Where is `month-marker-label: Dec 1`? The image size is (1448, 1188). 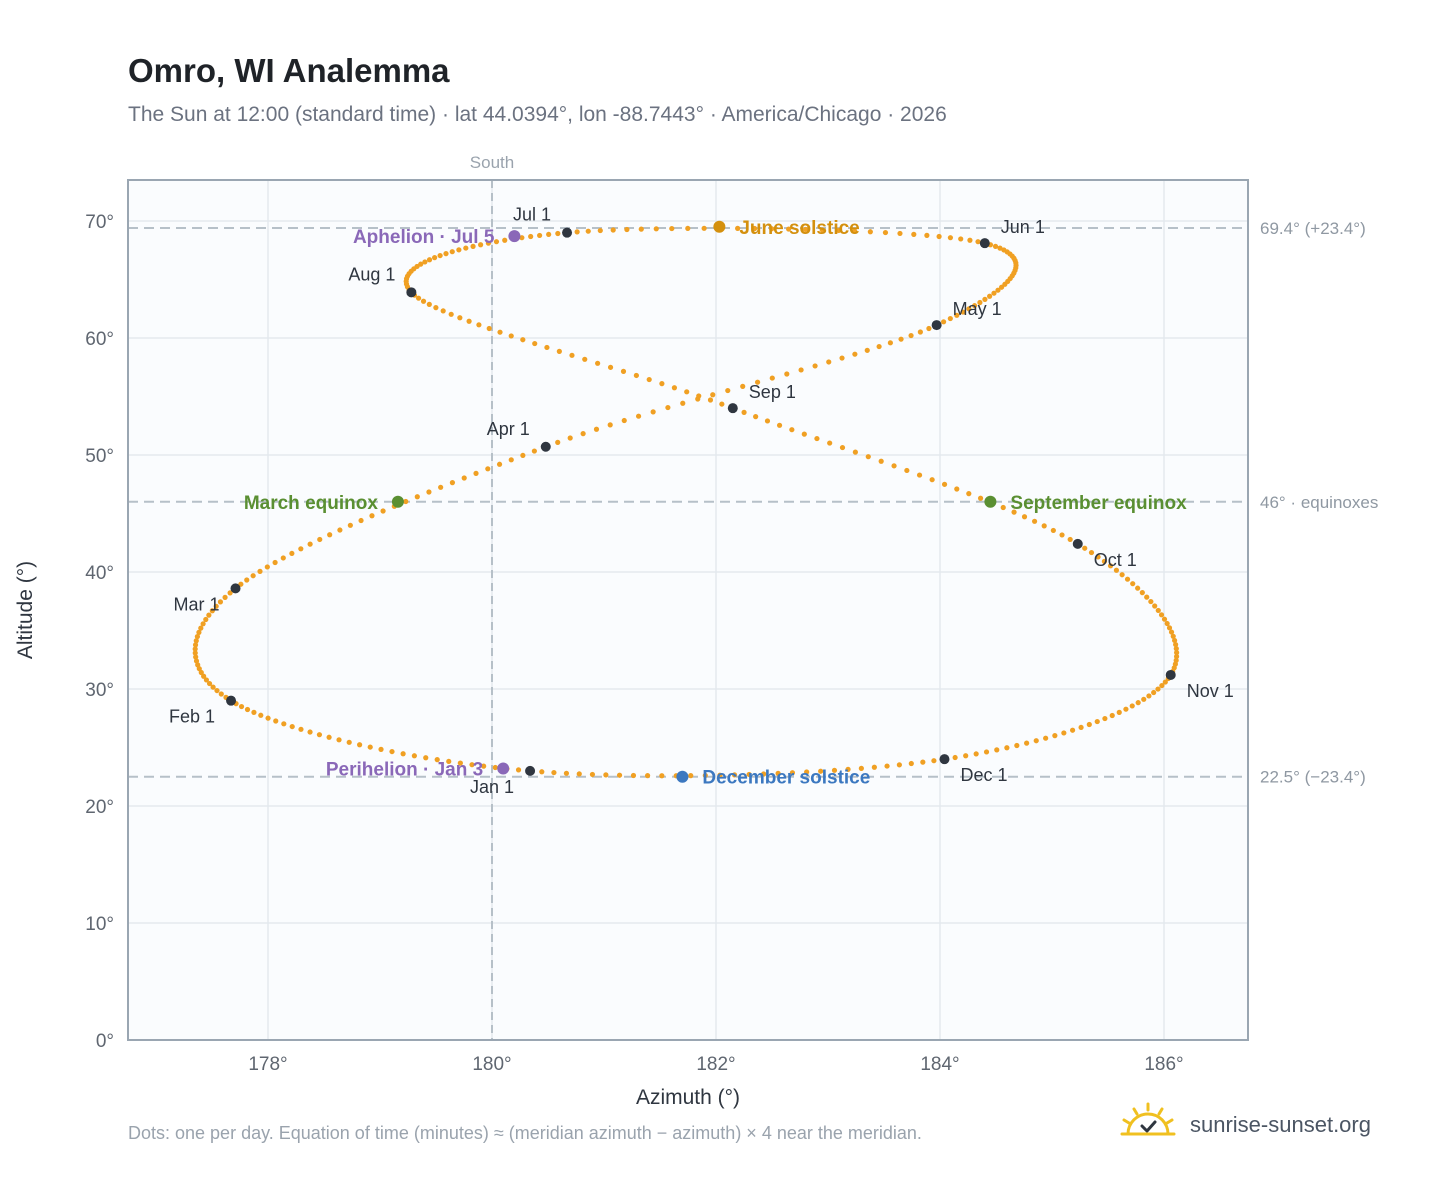 month-marker-label: Dec 1 is located at coordinates (983, 775).